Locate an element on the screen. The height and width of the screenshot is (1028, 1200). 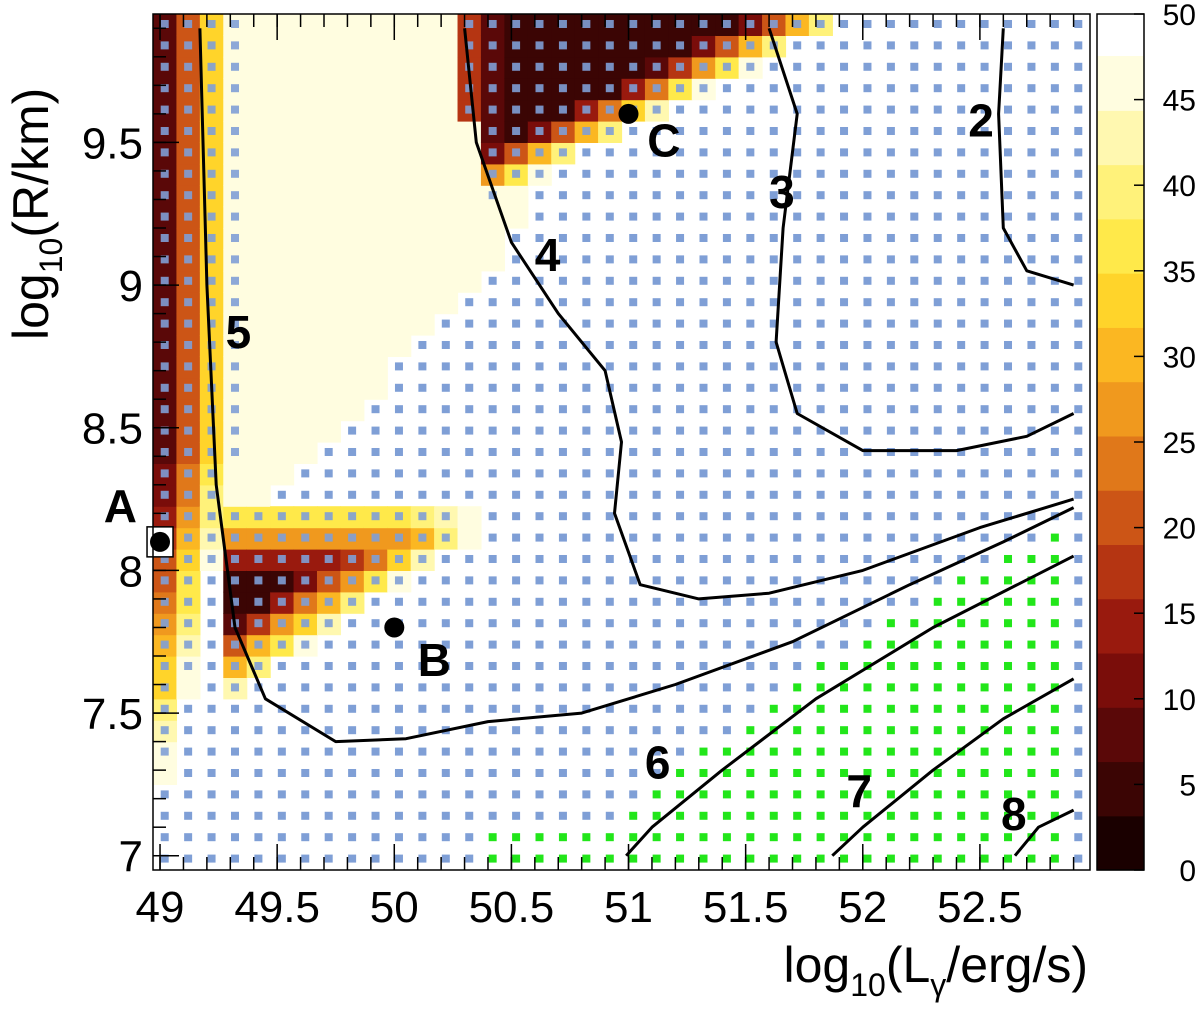
x-tick-label: 49.5 is located at coordinates (277, 907).